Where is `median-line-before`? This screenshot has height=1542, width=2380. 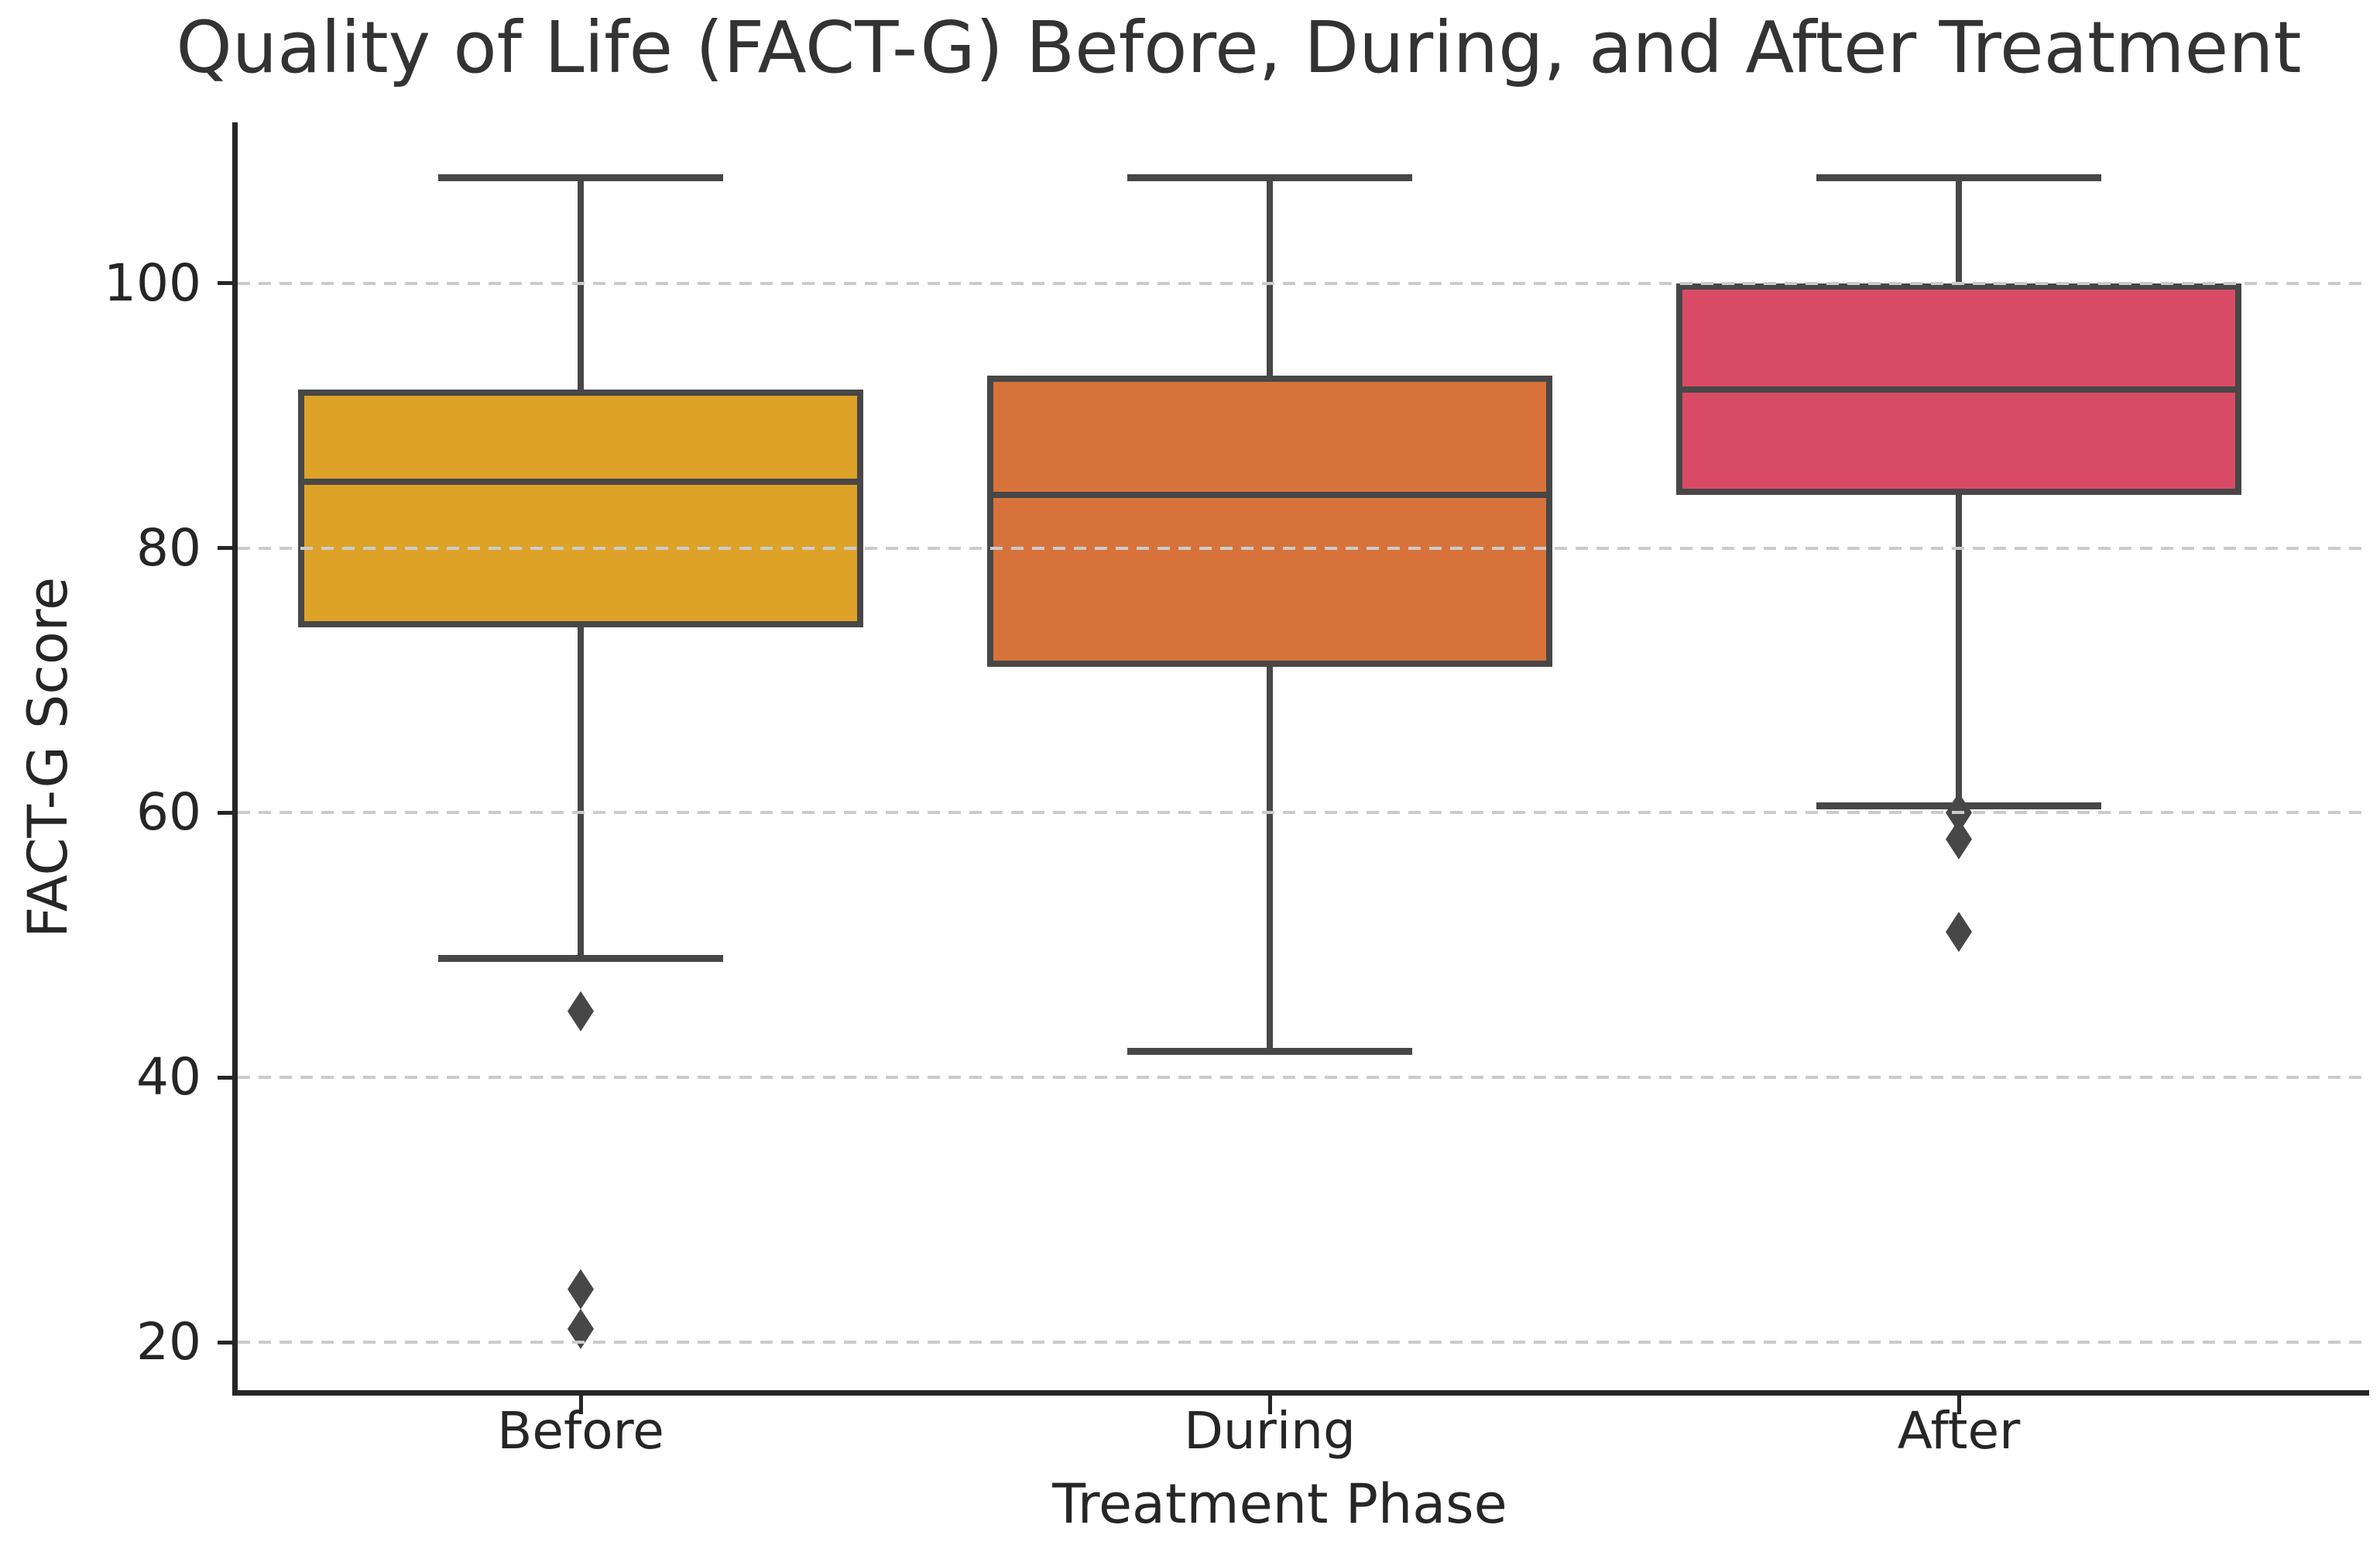 median-line-before is located at coordinates (580, 482).